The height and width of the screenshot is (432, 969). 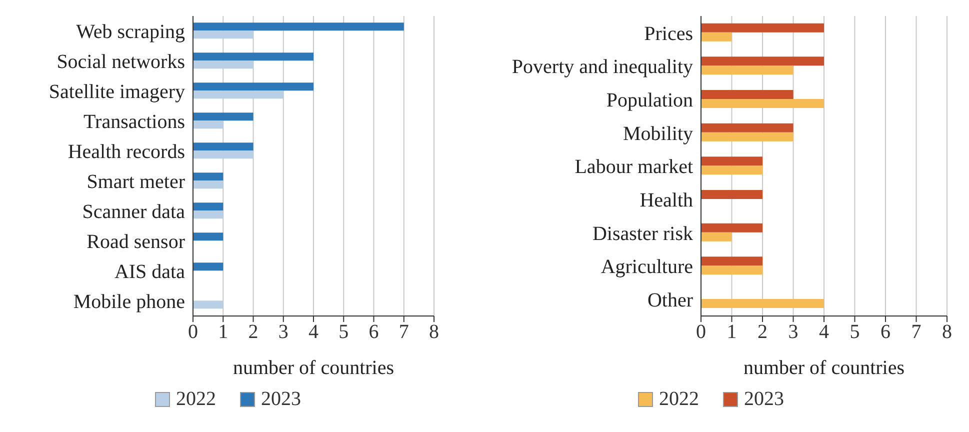 What do you see at coordinates (670, 300) in the screenshot?
I see `y-tick-label: Other` at bounding box center [670, 300].